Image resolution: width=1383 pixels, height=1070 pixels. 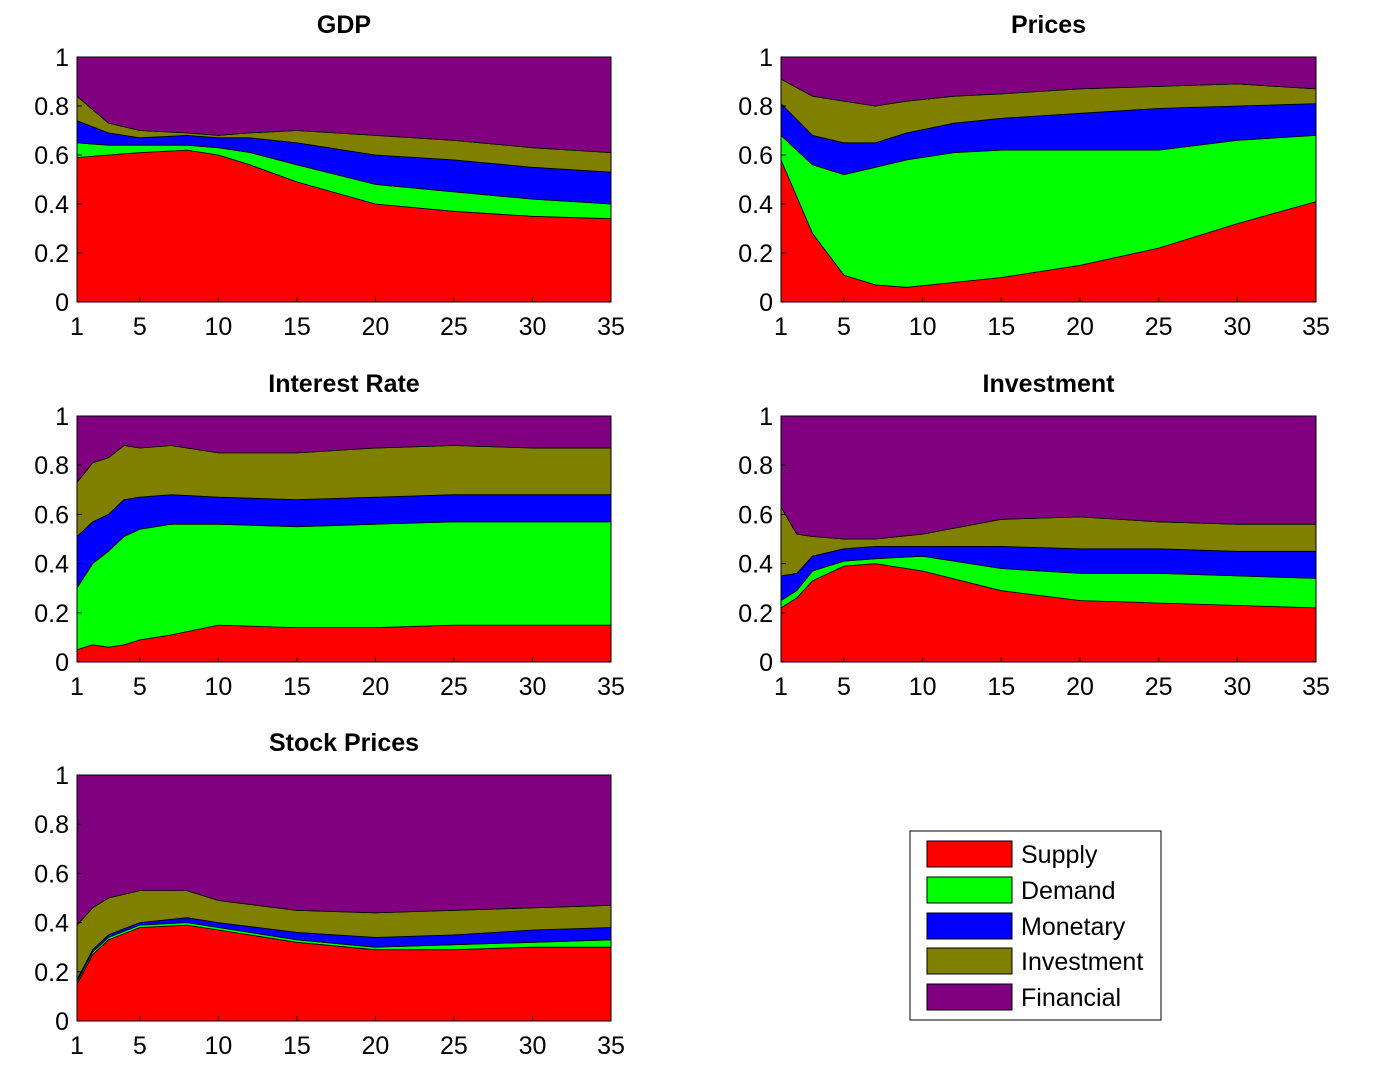 I want to click on chart-title-stock-prices: Stock Prices, so click(x=344, y=743).